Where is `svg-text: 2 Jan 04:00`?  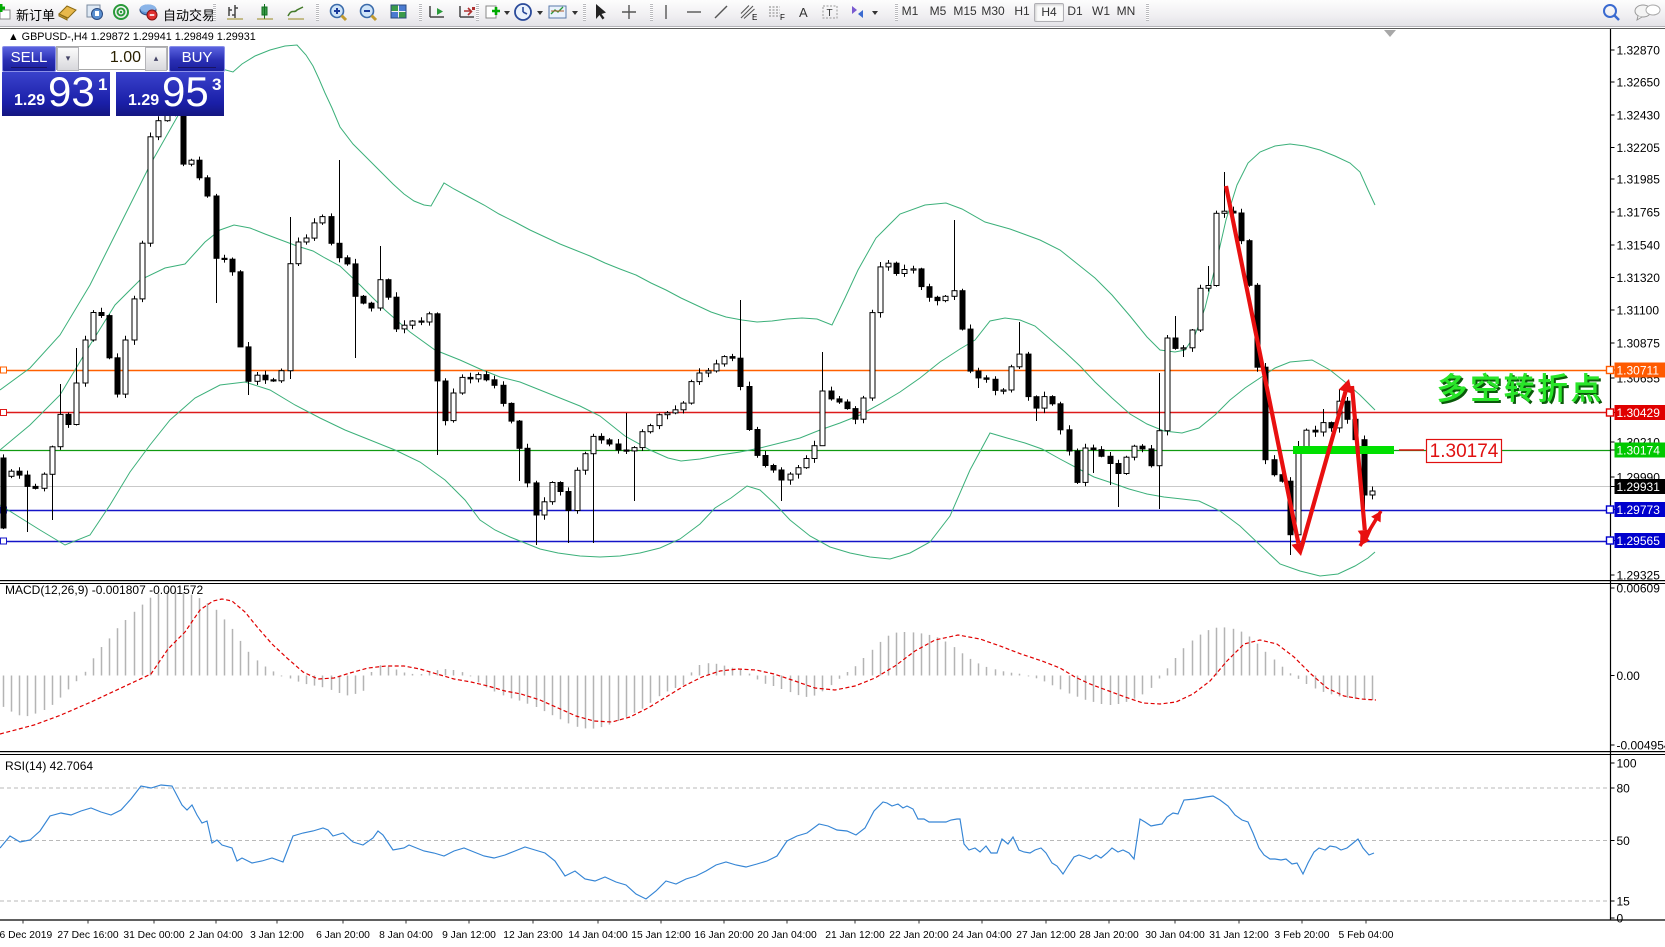 svg-text: 2 Jan 04:00 is located at coordinates (216, 935).